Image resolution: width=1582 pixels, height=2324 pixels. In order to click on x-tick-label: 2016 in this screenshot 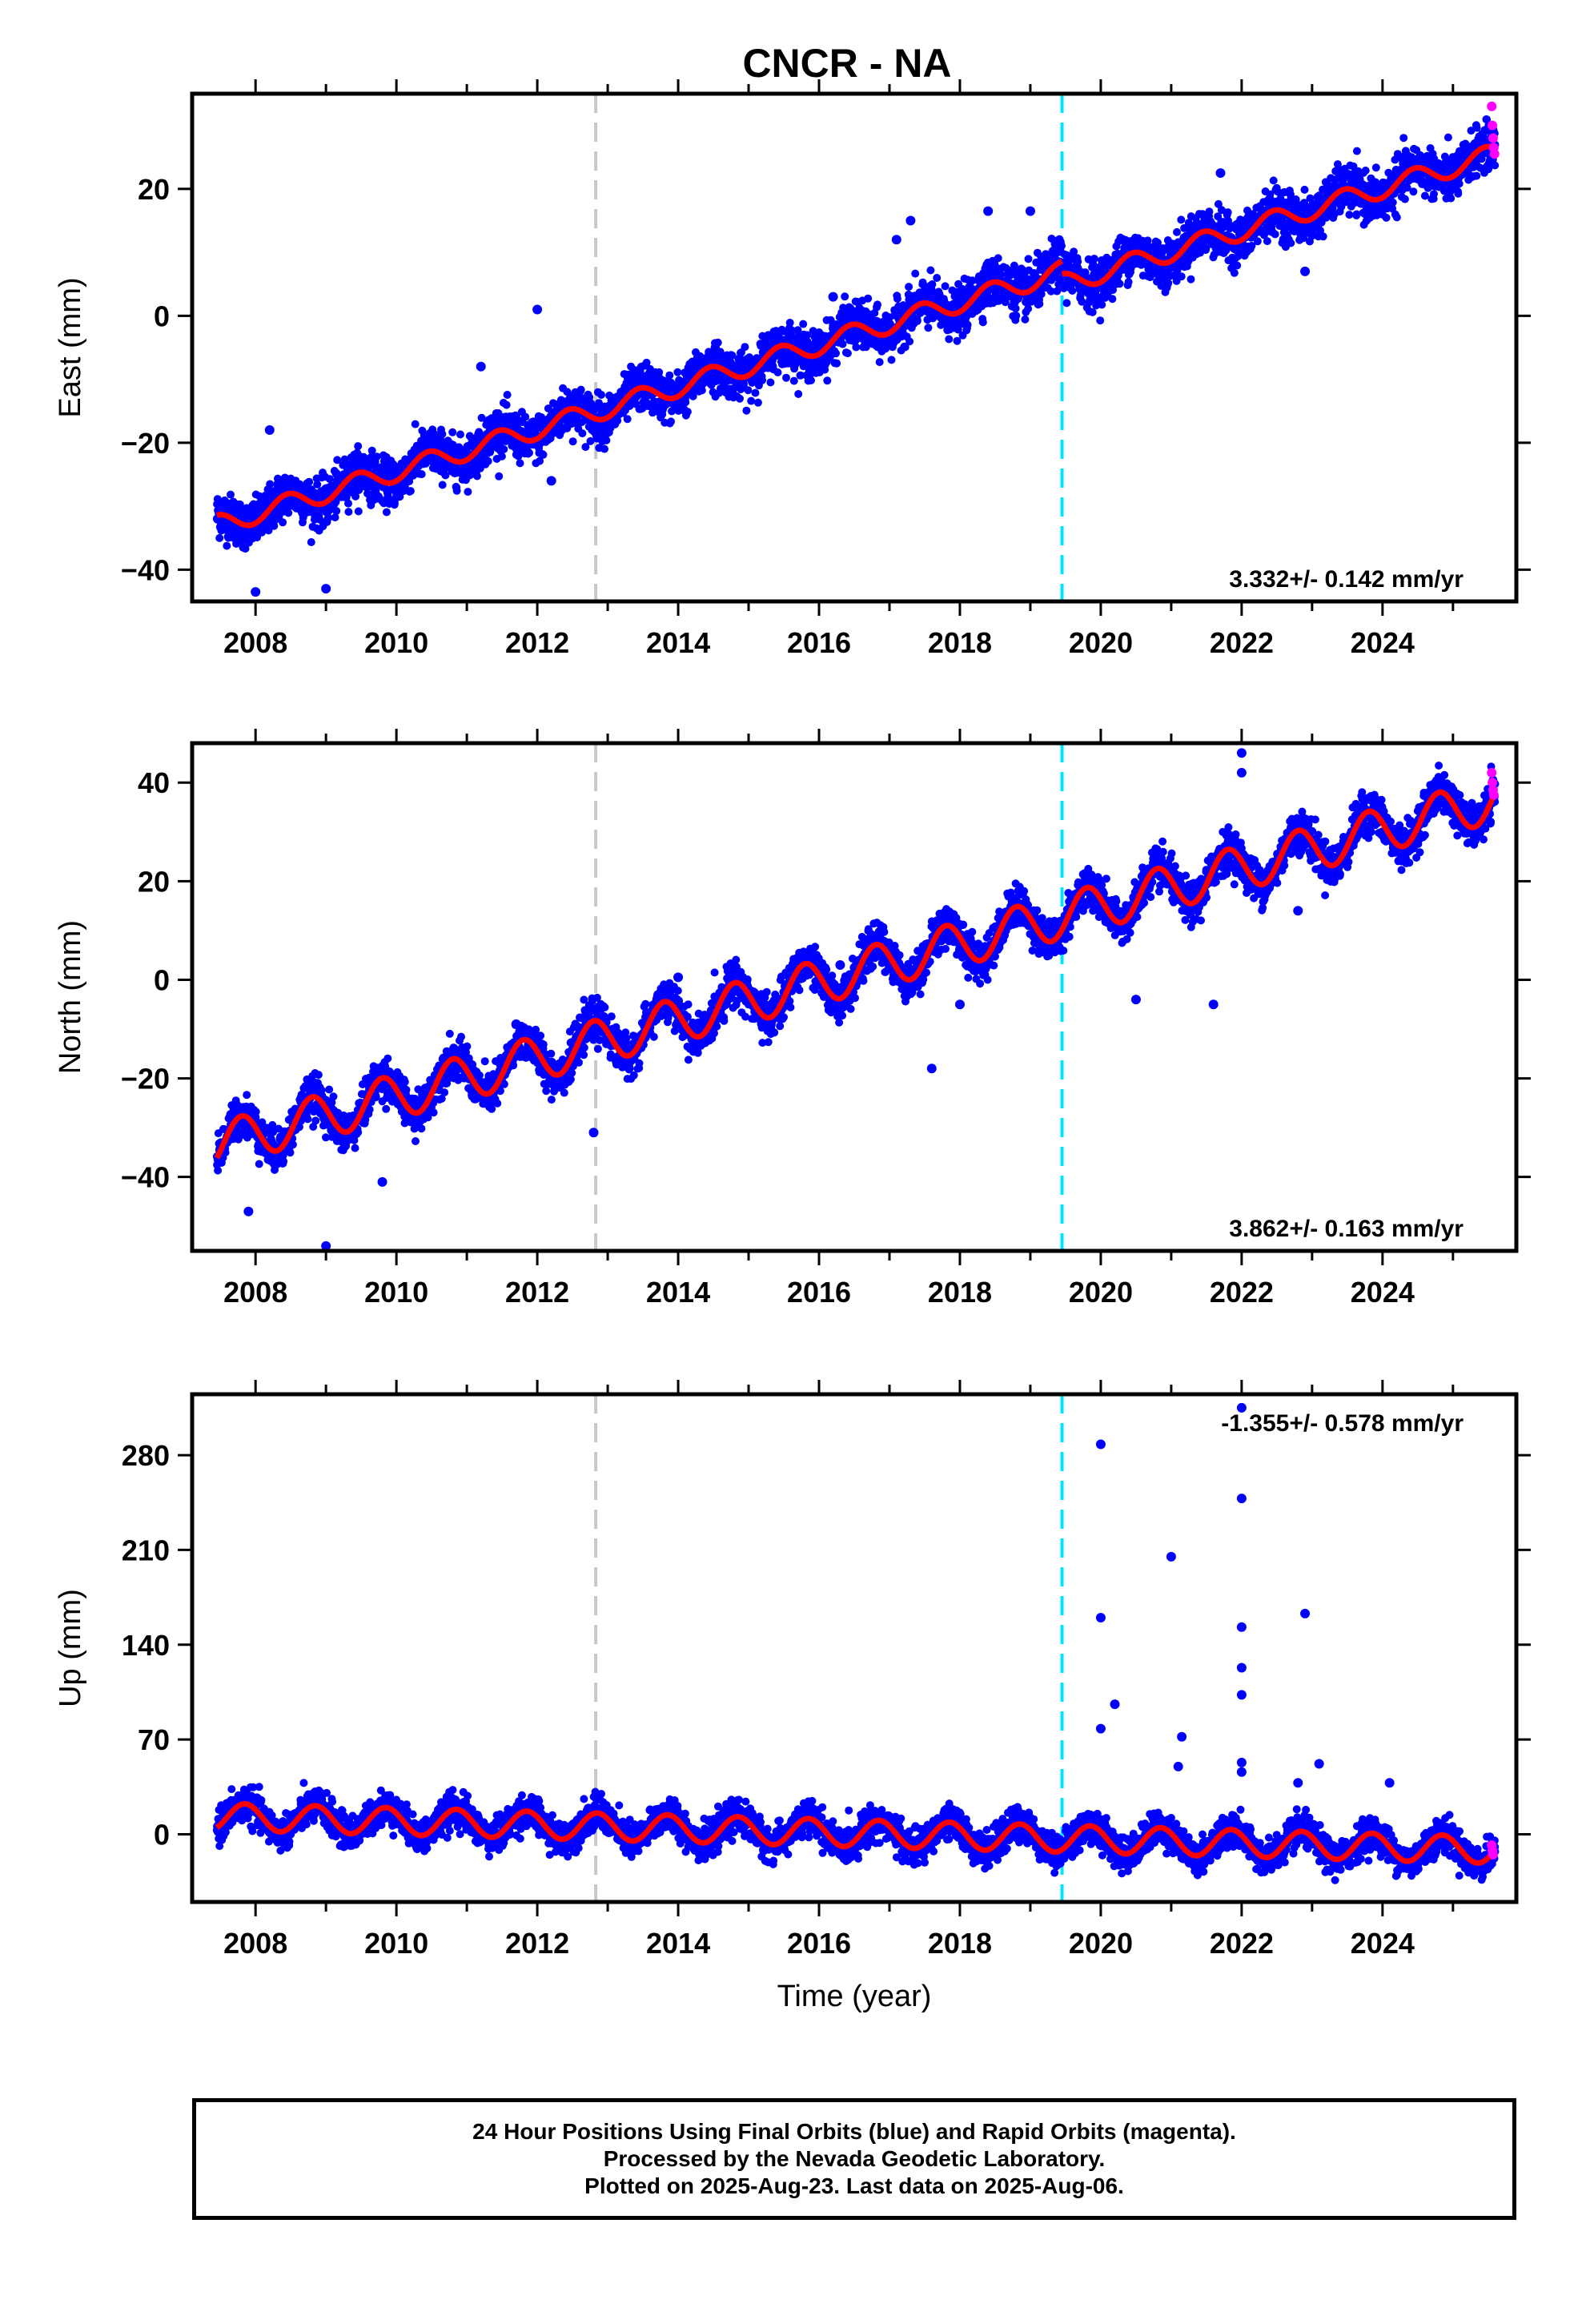, I will do `click(819, 642)`.